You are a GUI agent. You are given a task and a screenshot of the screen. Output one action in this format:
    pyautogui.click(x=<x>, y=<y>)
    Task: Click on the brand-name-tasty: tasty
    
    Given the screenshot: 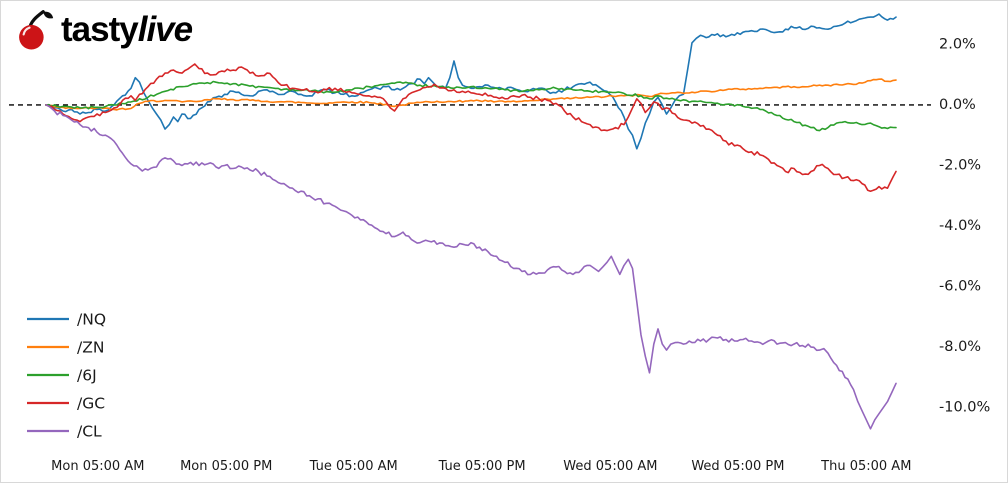 What is the action you would take?
    pyautogui.click(x=100, y=29)
    